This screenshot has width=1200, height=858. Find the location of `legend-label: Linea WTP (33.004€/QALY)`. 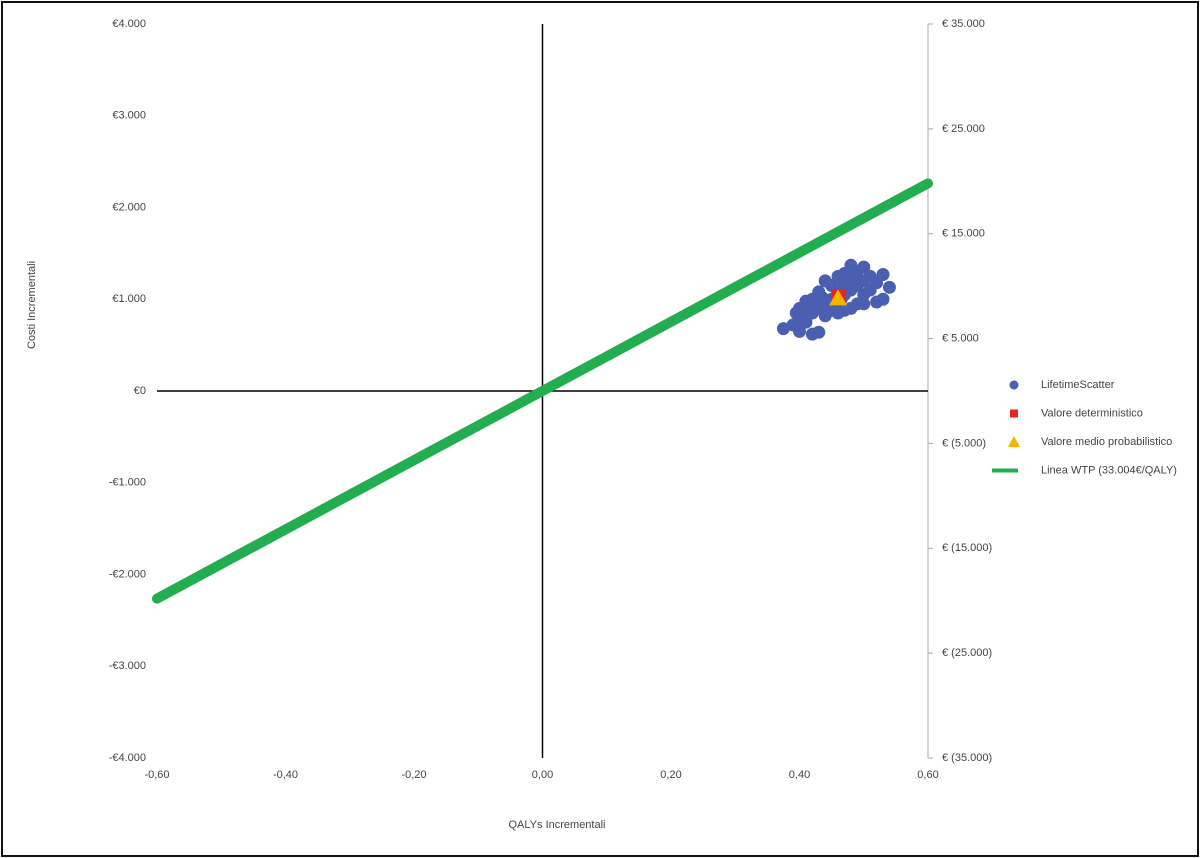

legend-label: Linea WTP (33.004€/QALY) is located at coordinates (1109, 470).